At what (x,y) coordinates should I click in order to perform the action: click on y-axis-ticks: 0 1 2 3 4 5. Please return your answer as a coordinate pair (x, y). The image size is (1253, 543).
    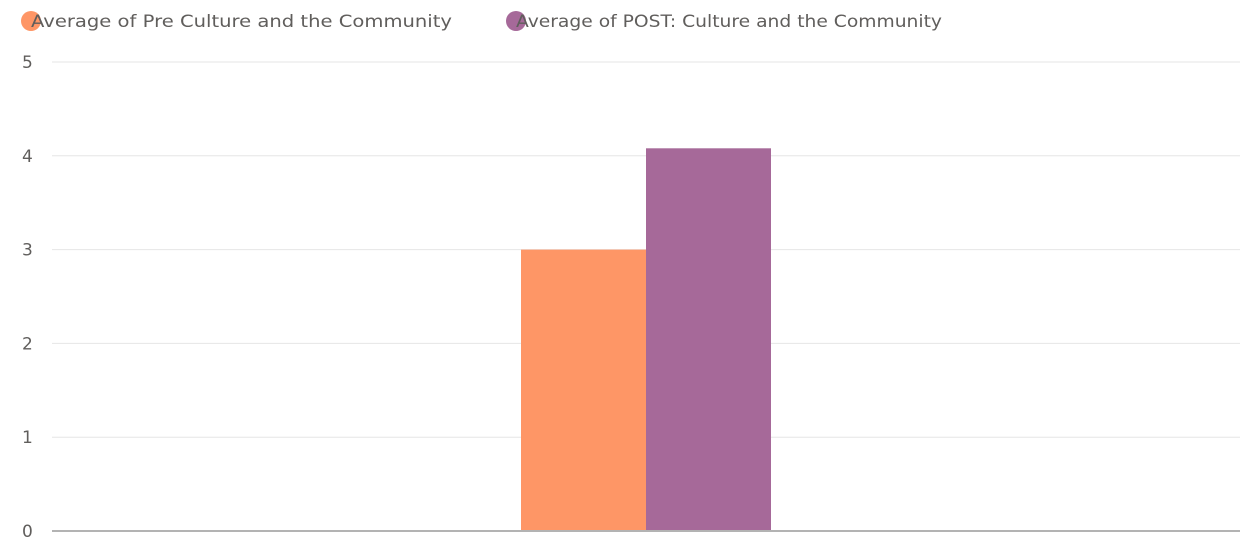
    Looking at the image, I should click on (27, 297).